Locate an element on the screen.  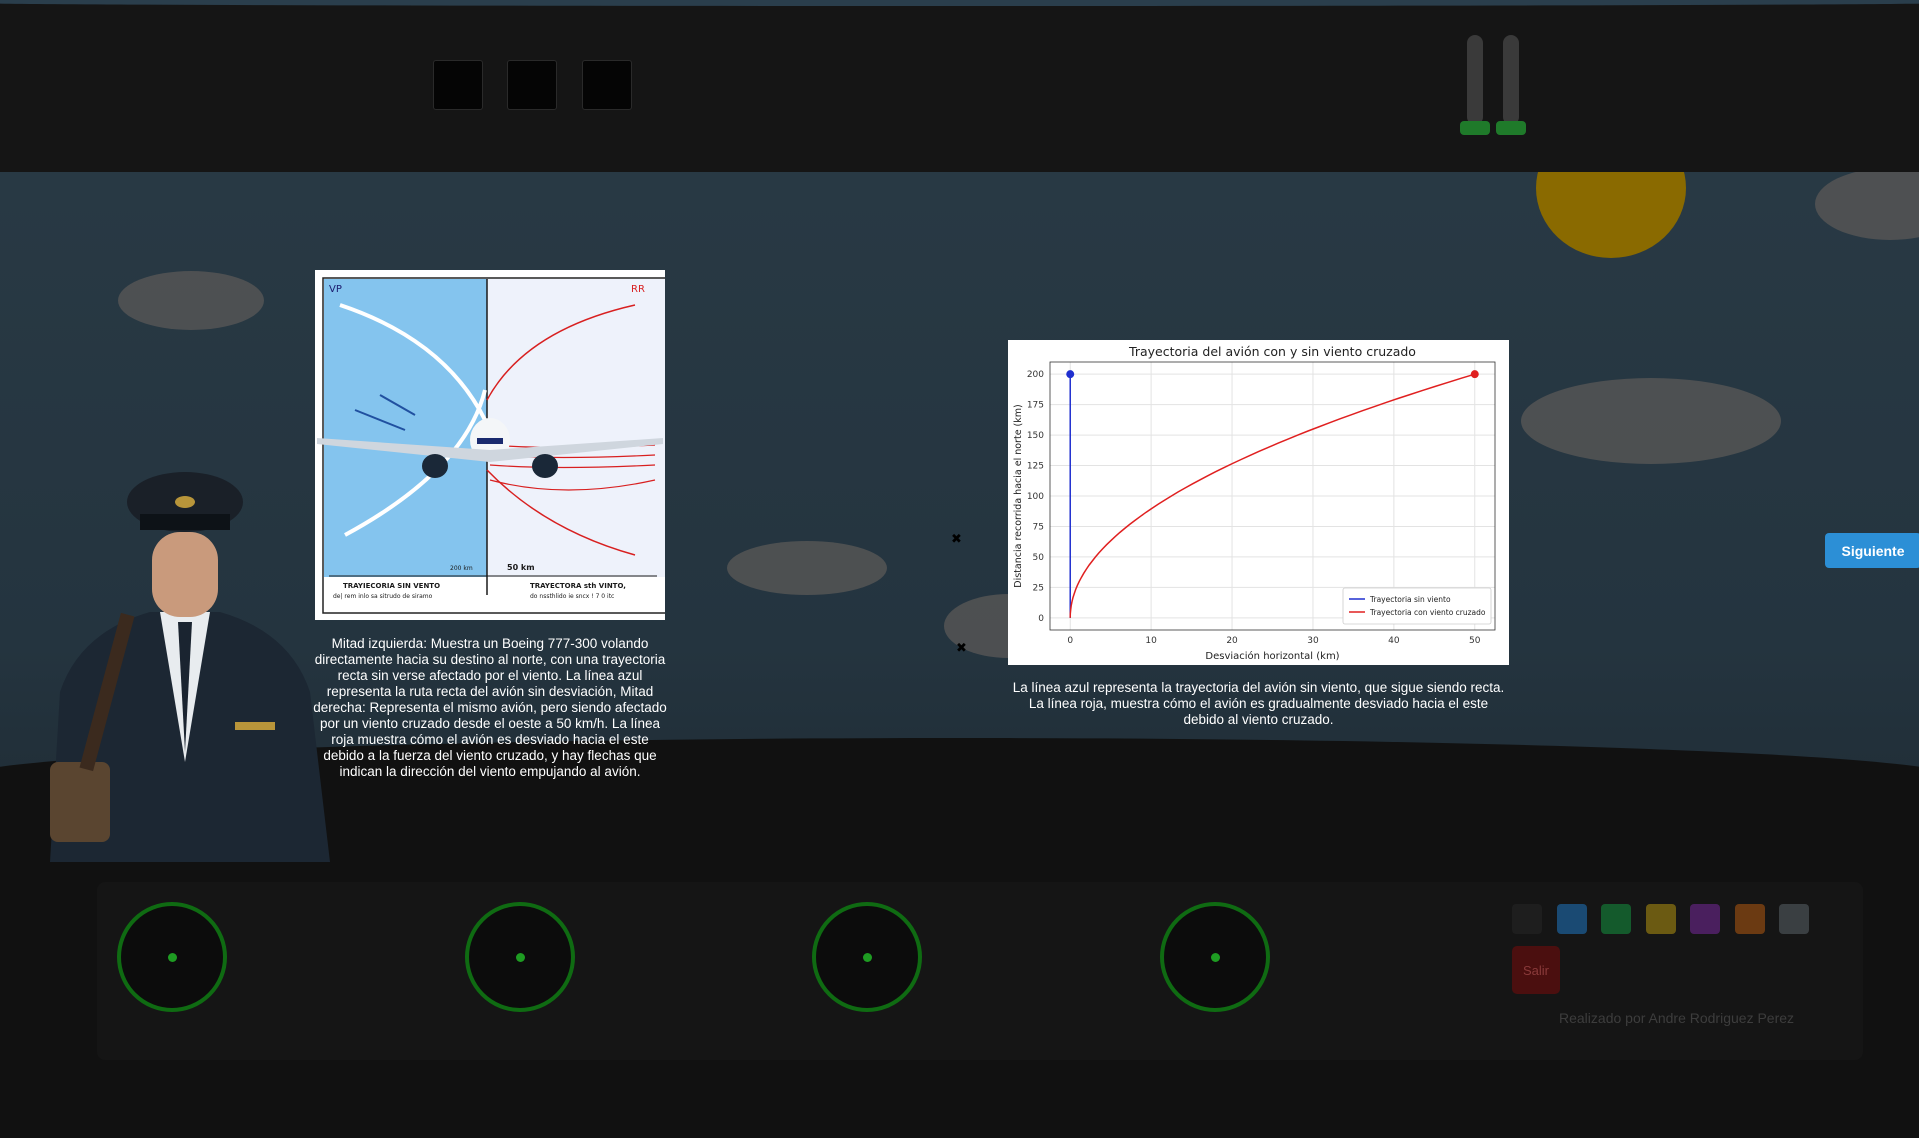
label-subtitle-left: de| rem inlo sa sitrudo de siramo is located at coordinates (383, 596).